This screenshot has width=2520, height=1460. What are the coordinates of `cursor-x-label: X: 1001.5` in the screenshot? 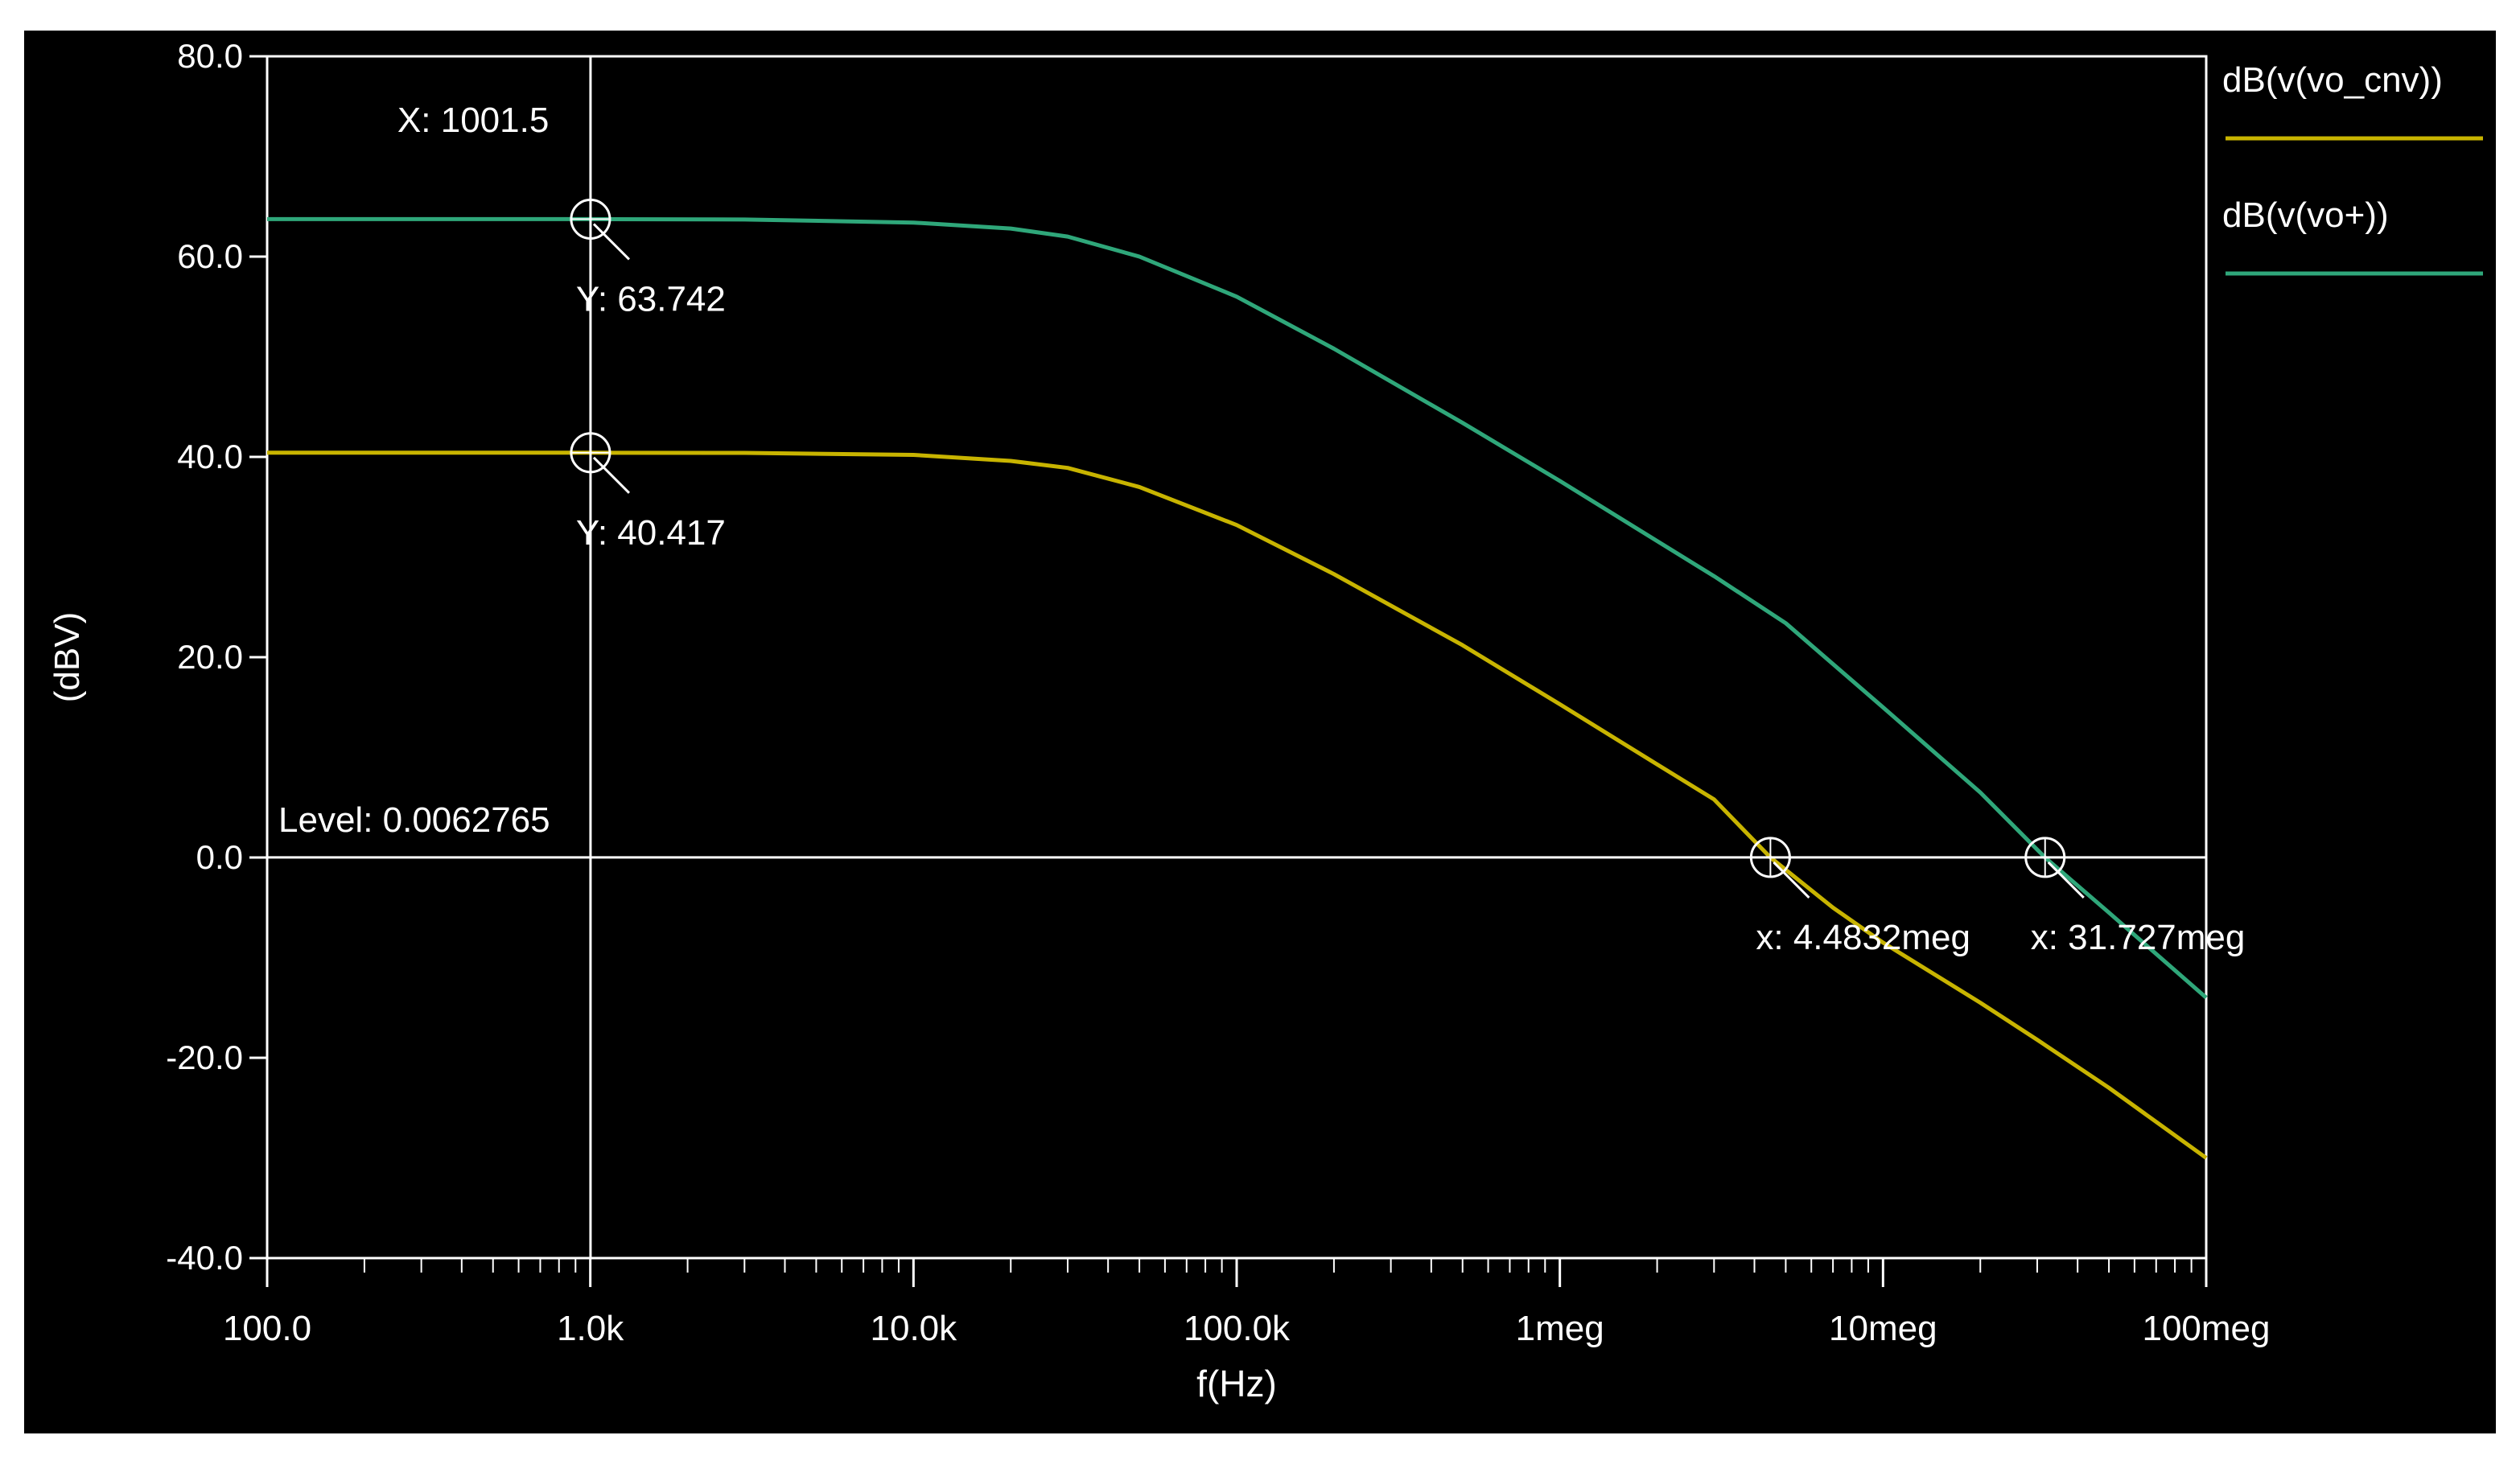 It's located at (473, 120).